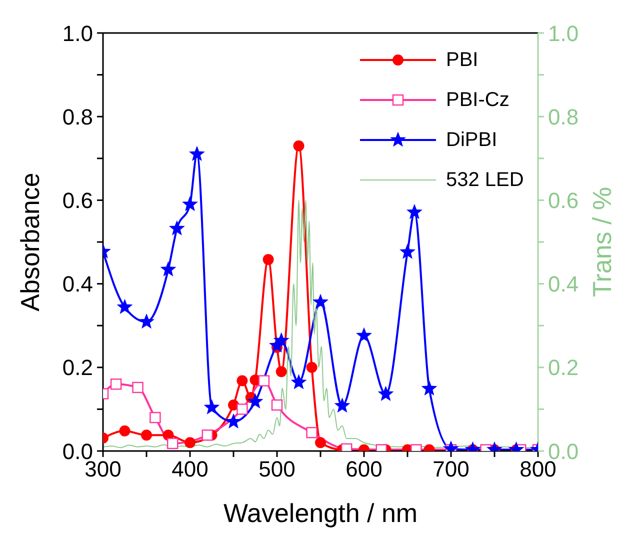 The image size is (625, 535). I want to click on legend-label: PBI, so click(462, 60).